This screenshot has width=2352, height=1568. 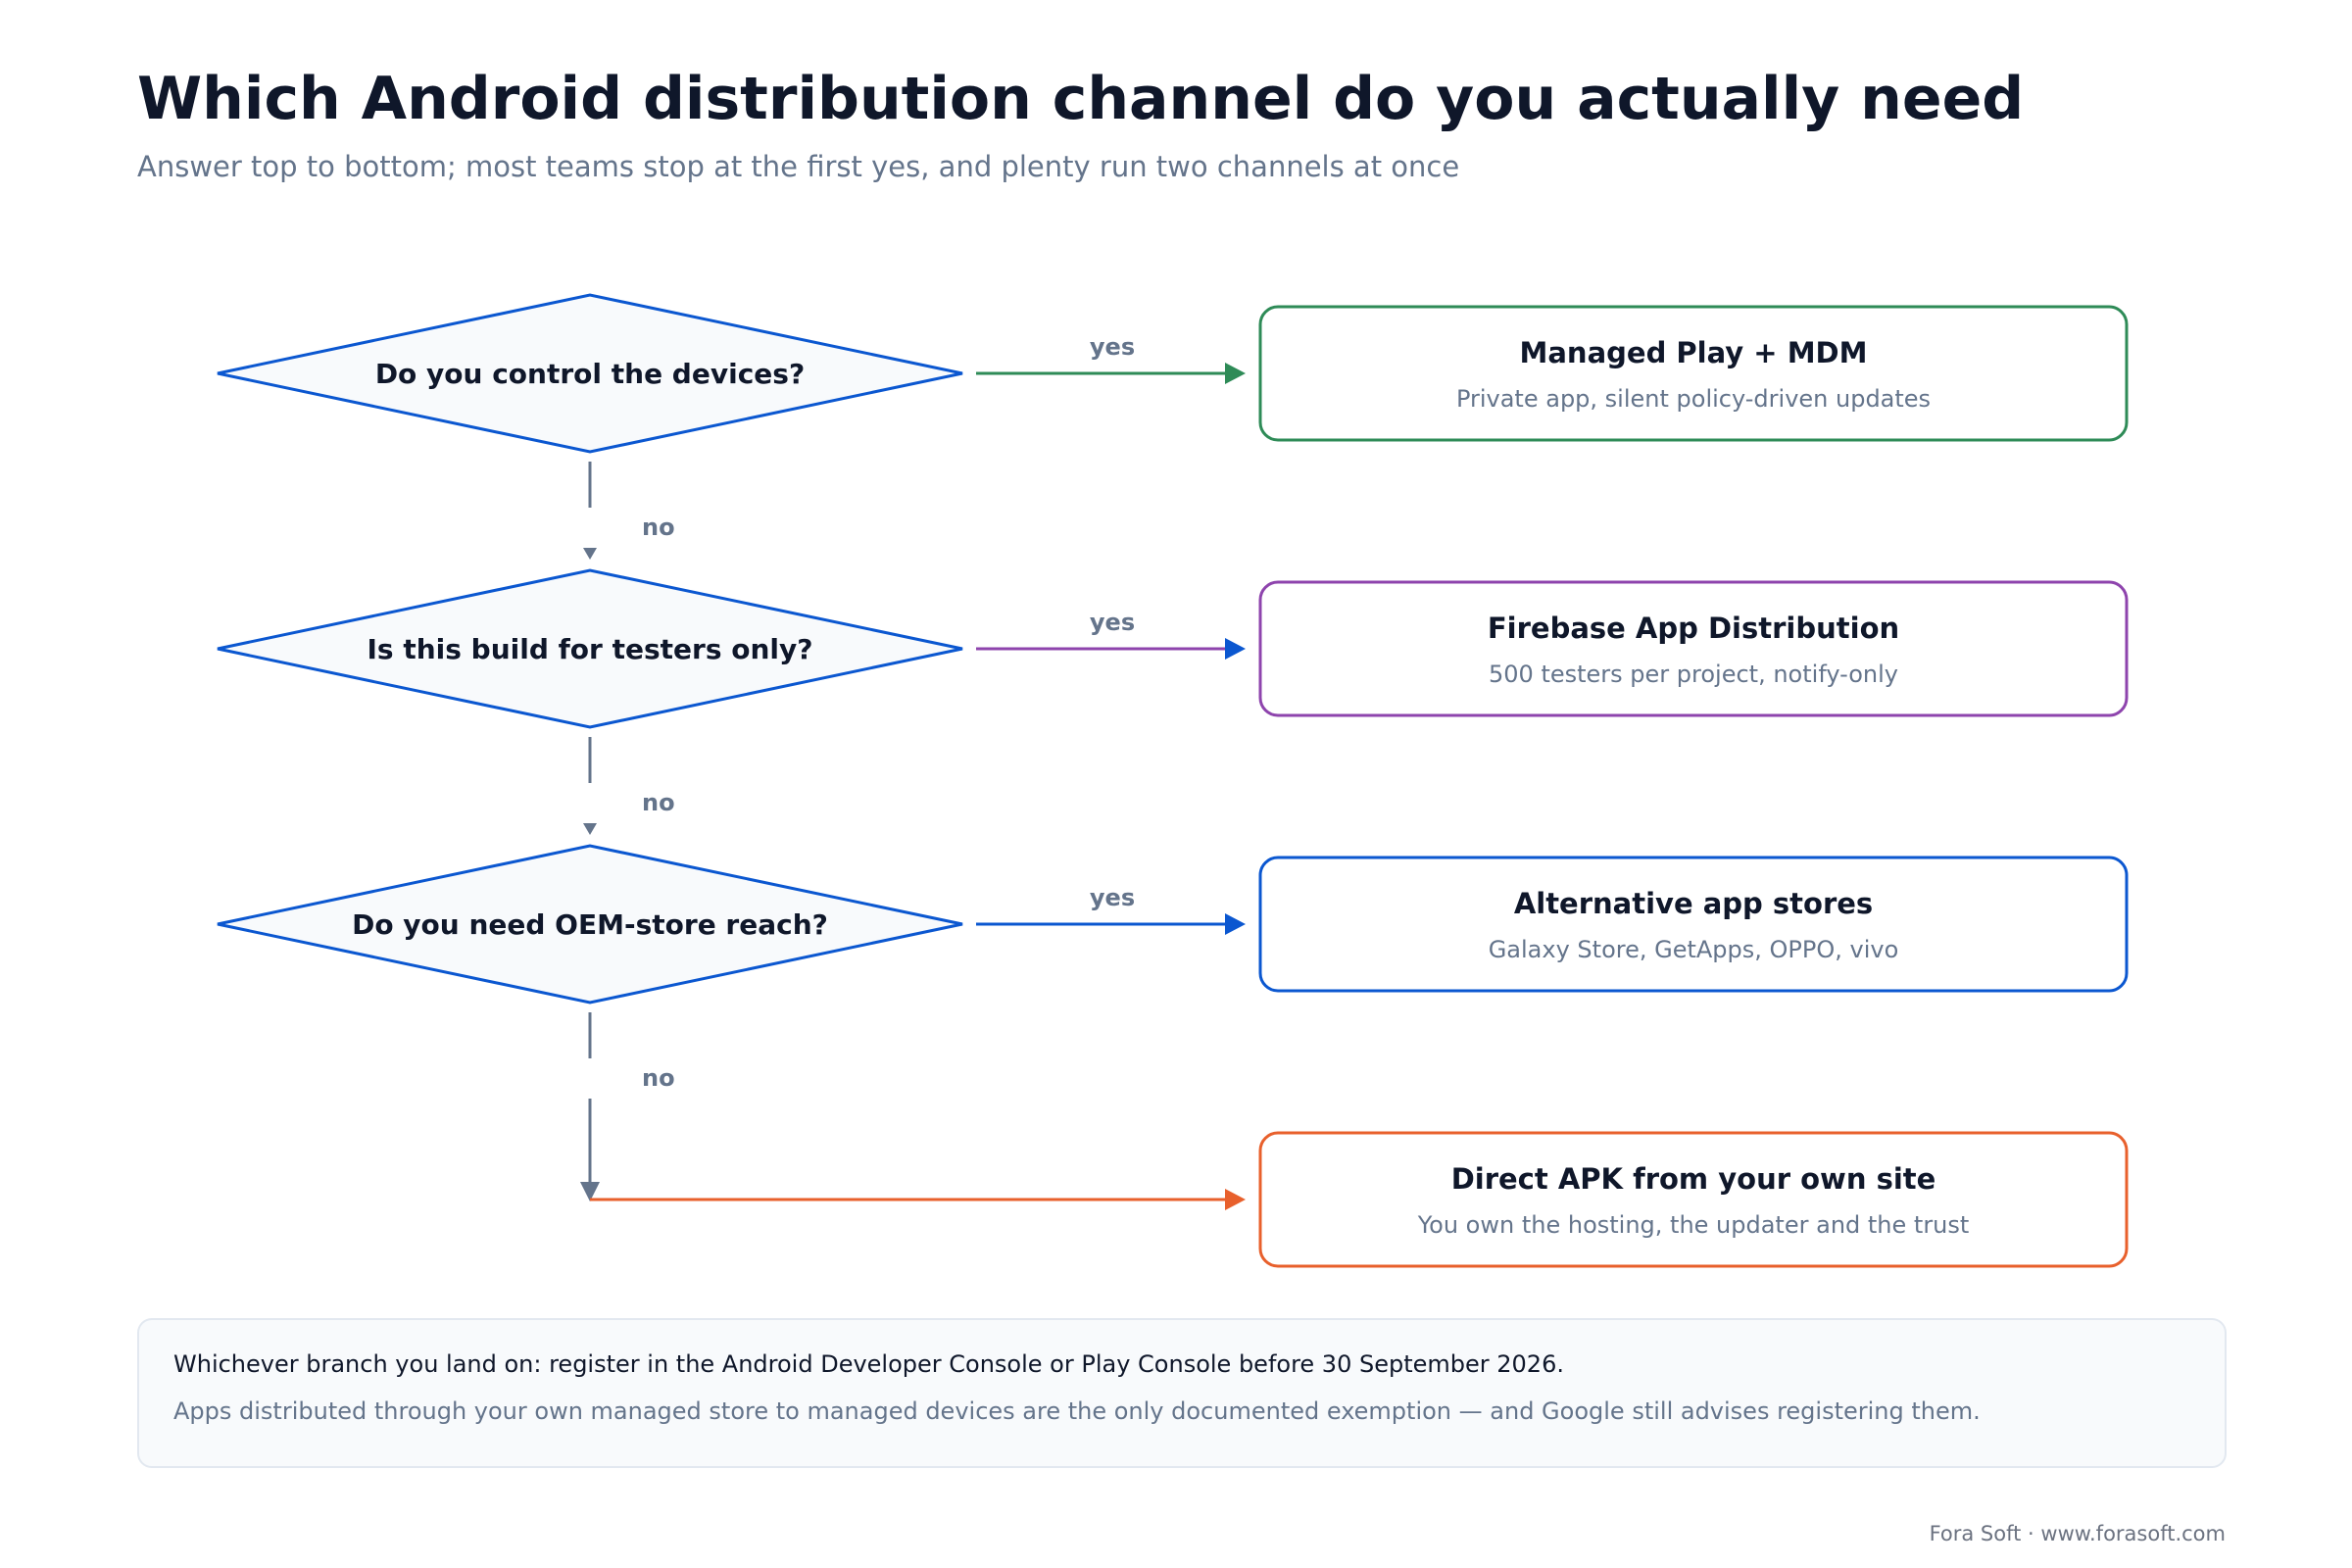 I want to click on no-label-1: no, so click(x=658, y=527).